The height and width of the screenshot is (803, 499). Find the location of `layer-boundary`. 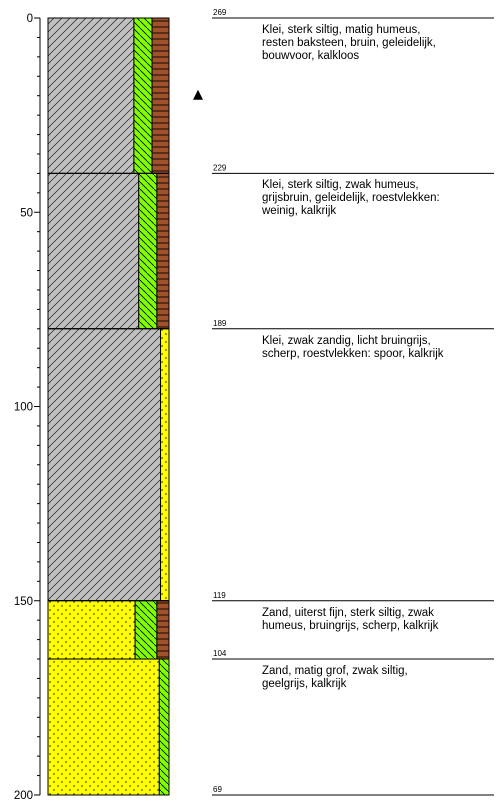

layer-boundary is located at coordinates (108, 727).